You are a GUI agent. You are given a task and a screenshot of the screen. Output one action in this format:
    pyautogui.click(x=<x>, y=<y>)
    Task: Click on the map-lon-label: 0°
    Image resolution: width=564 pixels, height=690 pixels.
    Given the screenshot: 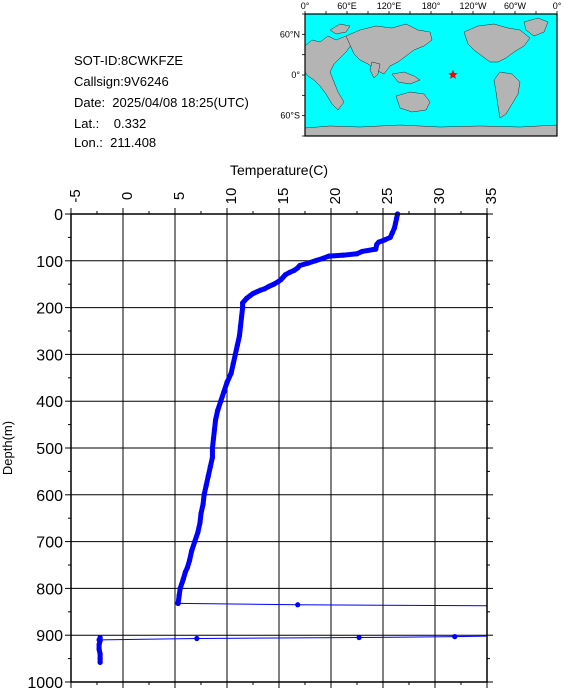 What is the action you would take?
    pyautogui.click(x=305, y=6)
    